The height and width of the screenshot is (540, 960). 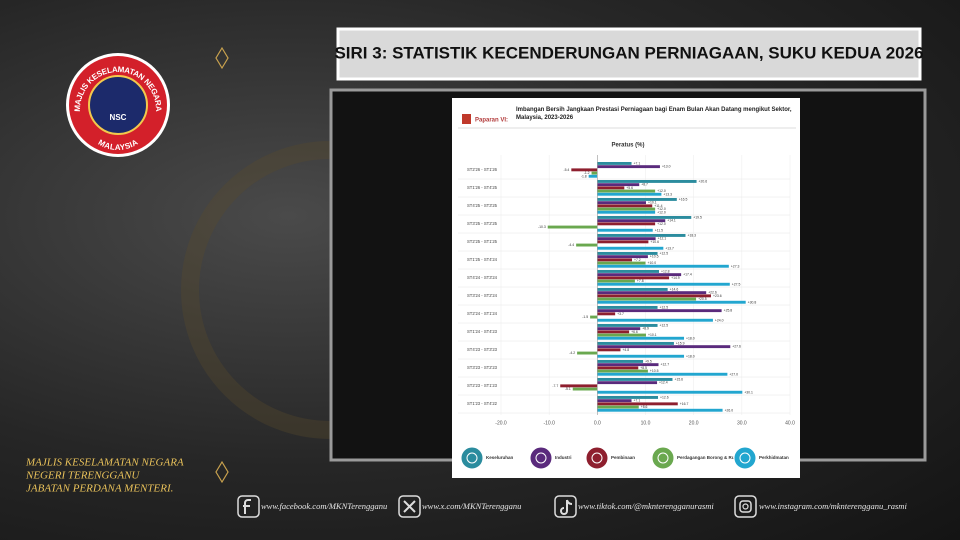 I want to click on y-tick-label: ST4'25 - ST3'25, so click(x=482, y=205).